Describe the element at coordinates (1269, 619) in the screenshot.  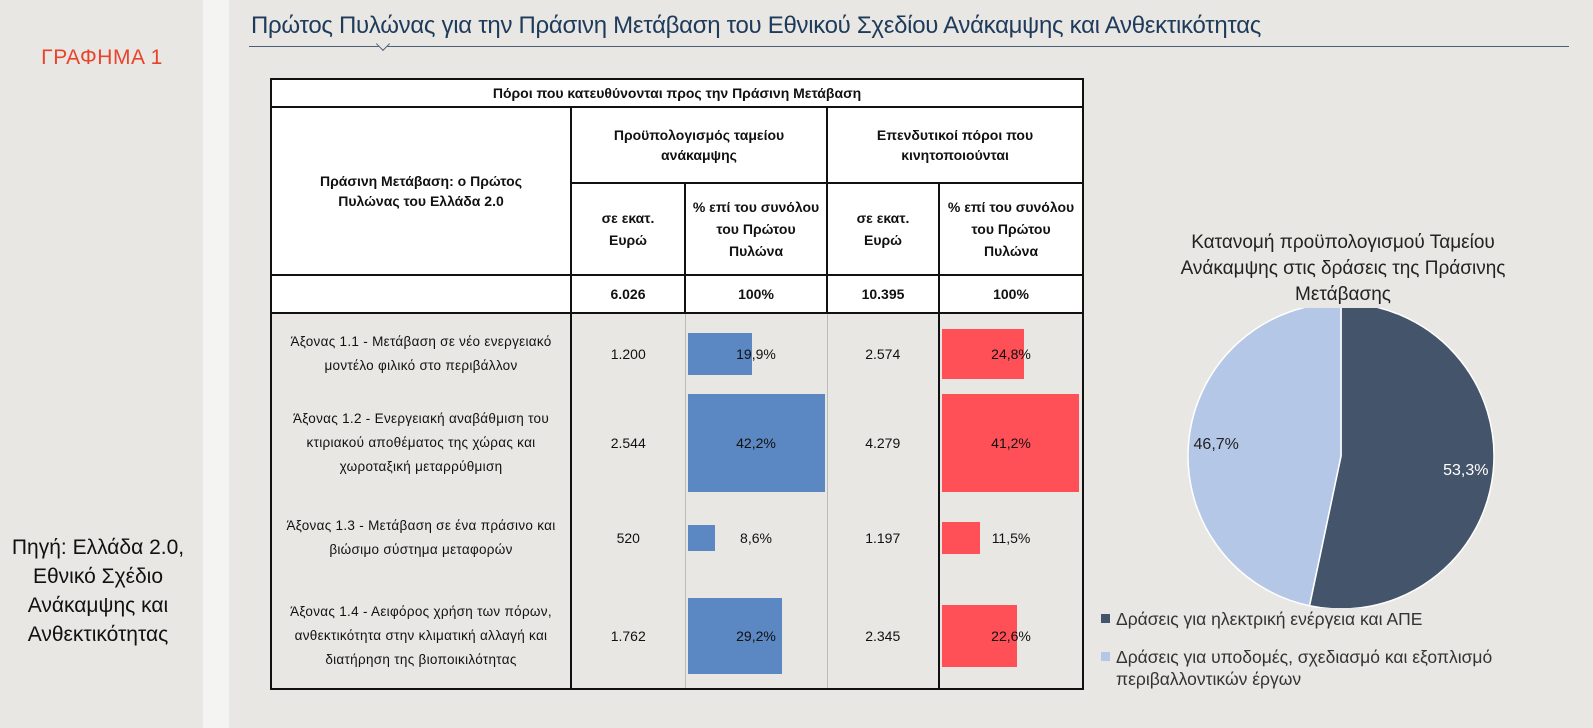
I see `legend-label: Δράσεις για ηλεκτρική ενέργεια και ΑΠΕ` at that location.